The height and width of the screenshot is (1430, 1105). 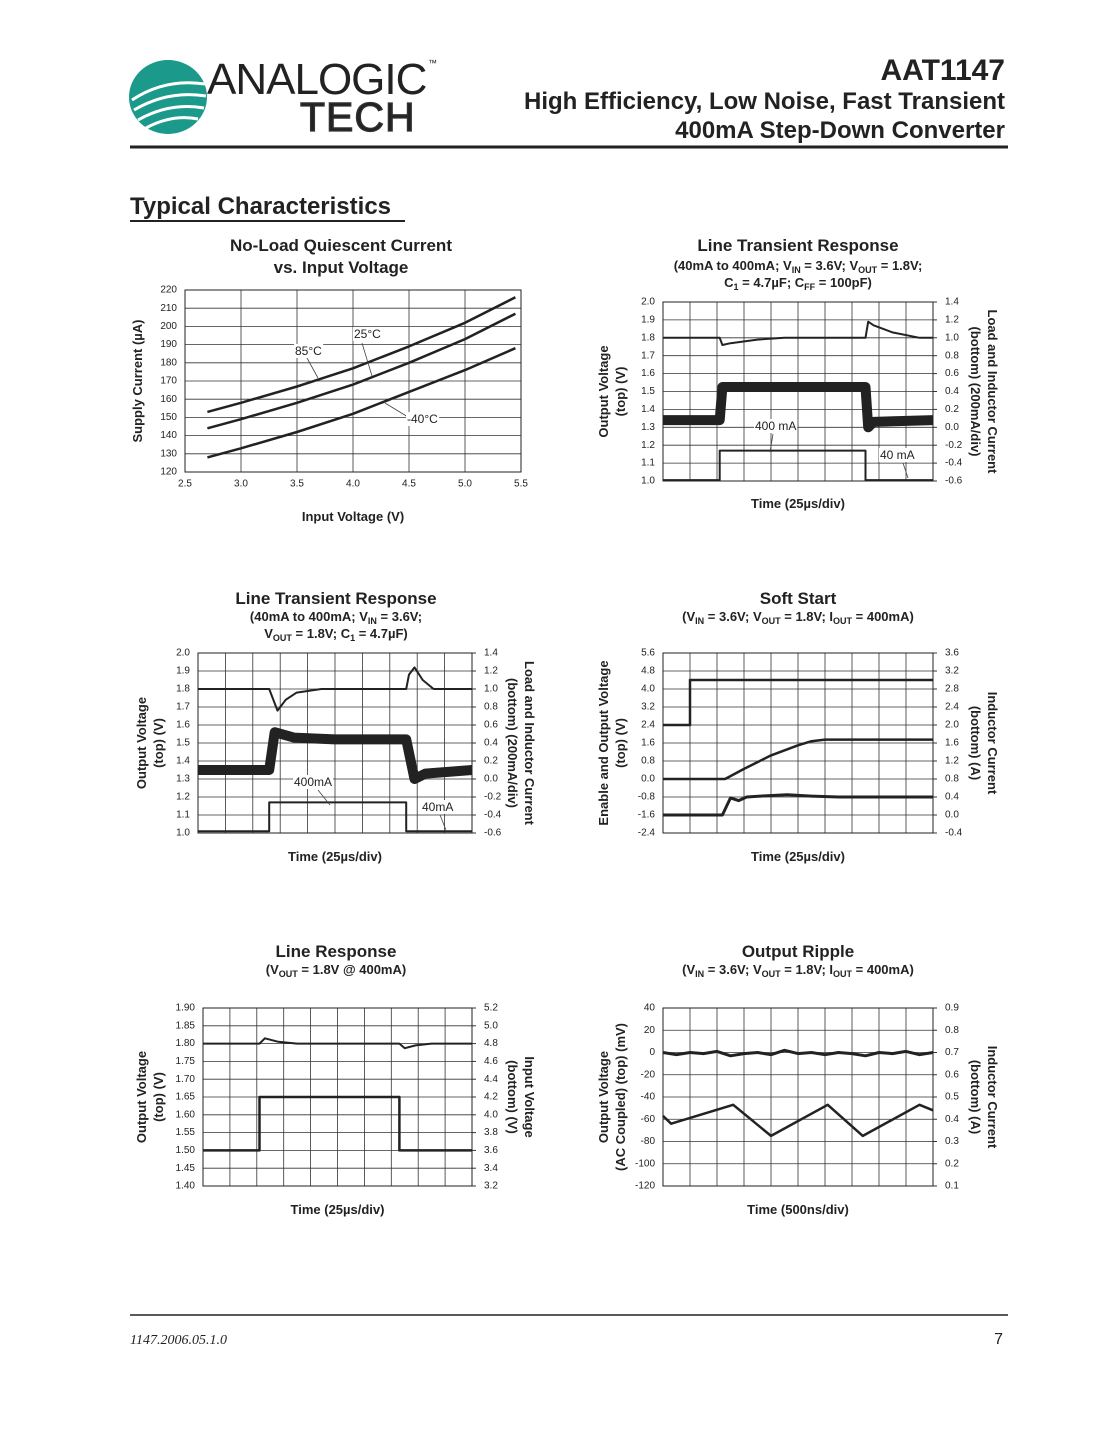 What do you see at coordinates (798, 1209) in the screenshot?
I see `x-axis-label: Time (500ns/div)` at bounding box center [798, 1209].